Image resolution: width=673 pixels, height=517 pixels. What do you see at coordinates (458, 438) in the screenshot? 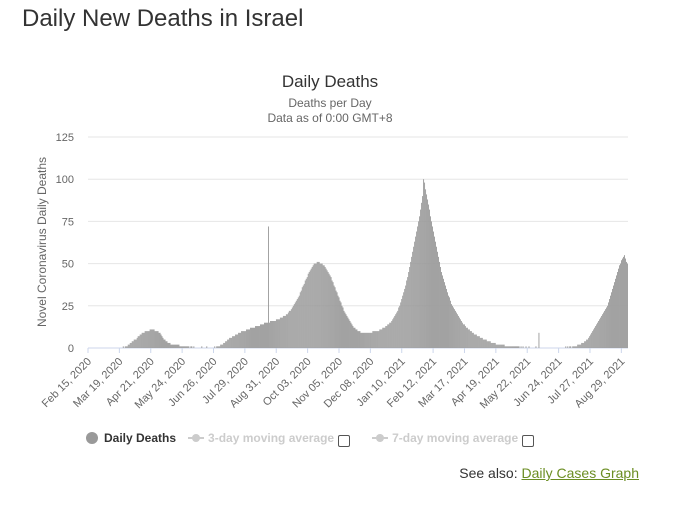
I see `legend-item-7-day-average: 7-day moving average` at bounding box center [458, 438].